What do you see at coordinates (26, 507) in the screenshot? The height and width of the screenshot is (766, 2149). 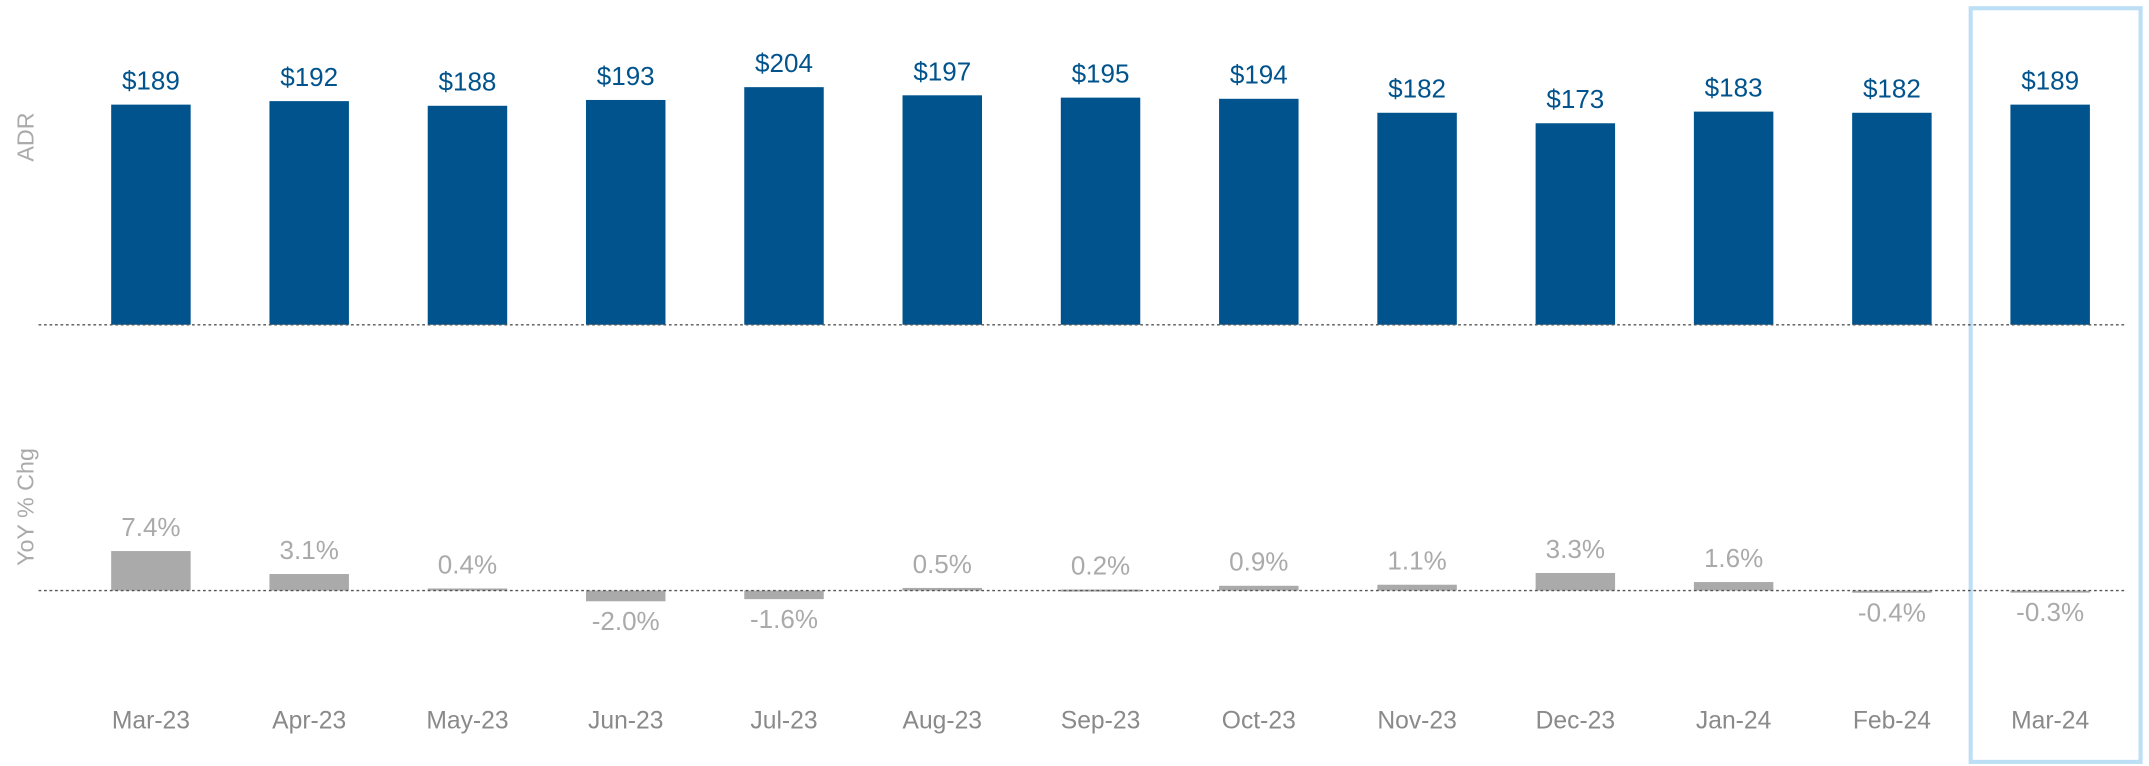 I see `y-axis-label: YoY % Chg` at bounding box center [26, 507].